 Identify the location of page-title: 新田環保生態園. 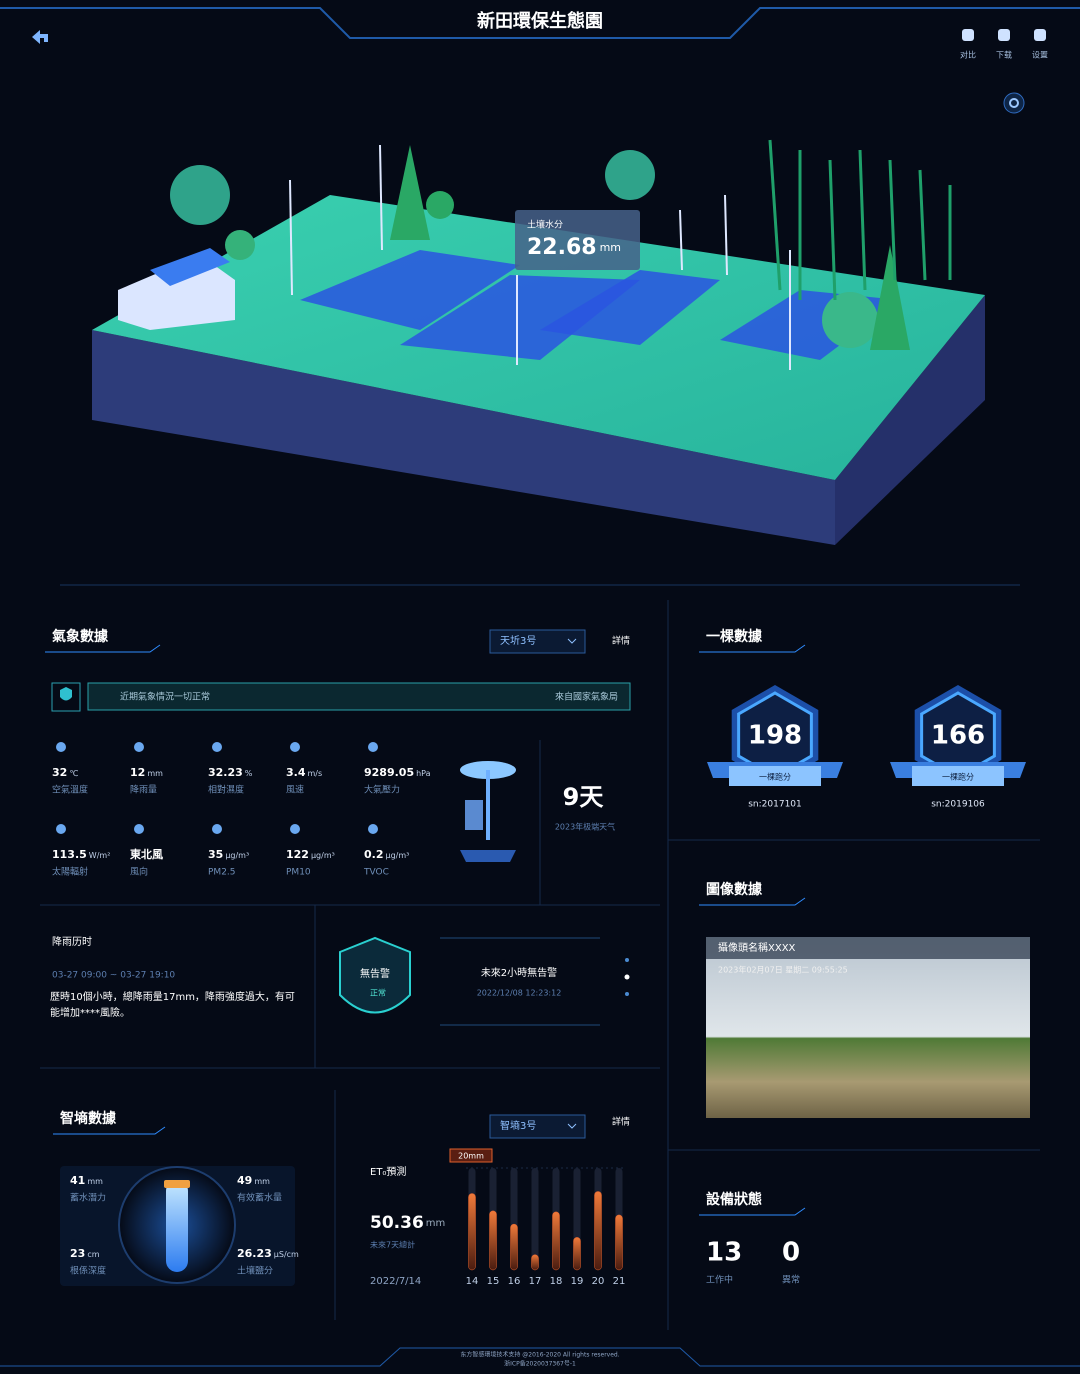
(540, 21).